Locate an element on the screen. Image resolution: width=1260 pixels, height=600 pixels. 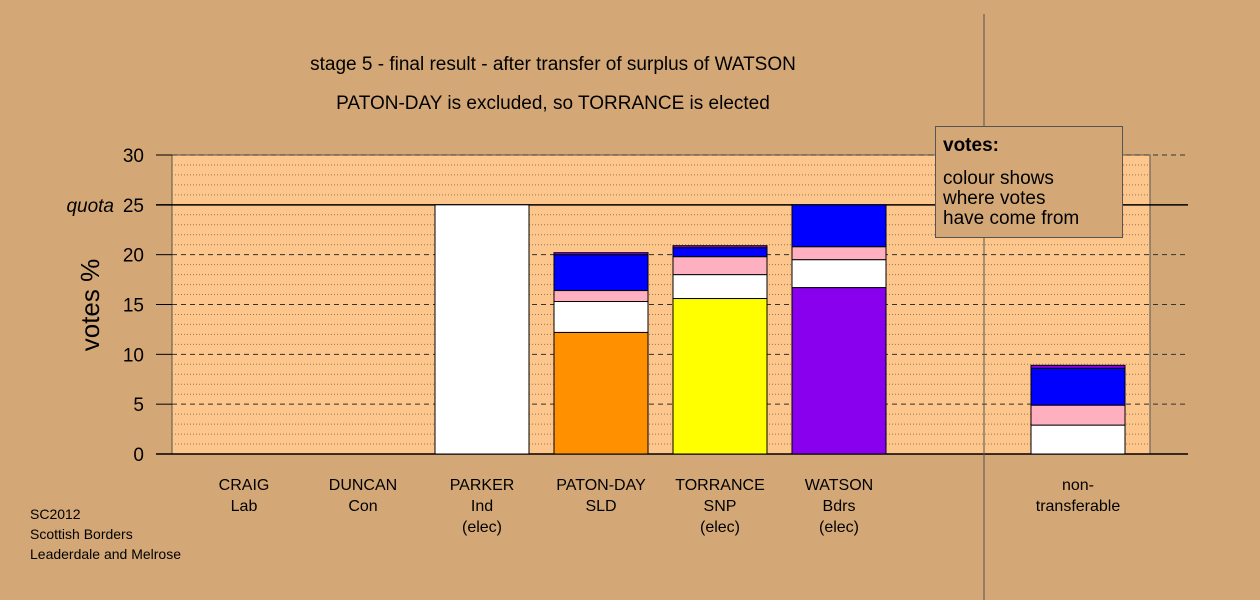
category-party: transferable is located at coordinates (1078, 506).